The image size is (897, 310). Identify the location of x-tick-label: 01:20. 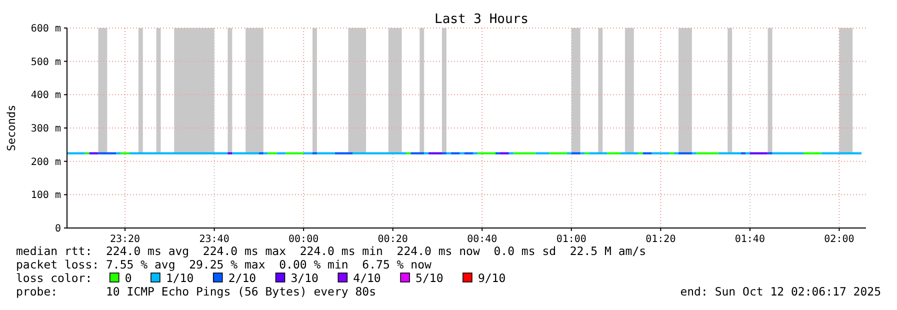
(661, 239).